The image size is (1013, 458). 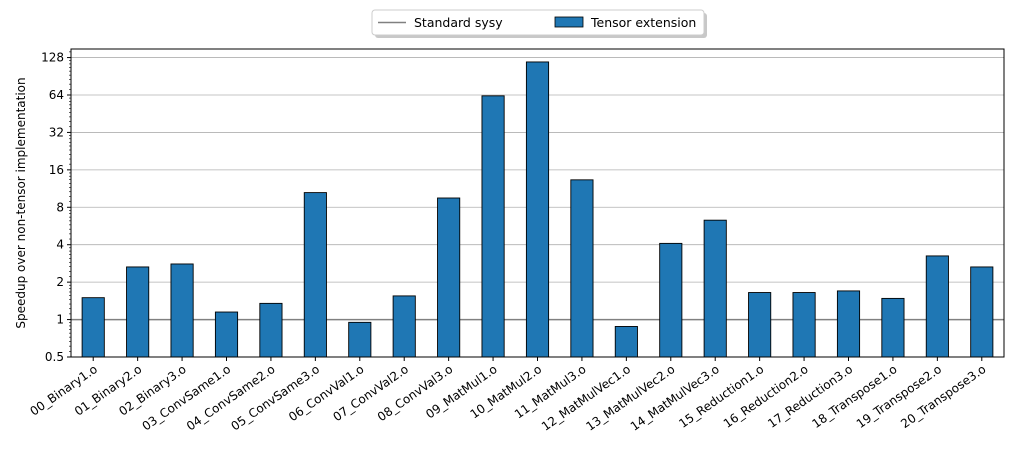 I want to click on y-tick-label: 128, so click(x=52, y=58).